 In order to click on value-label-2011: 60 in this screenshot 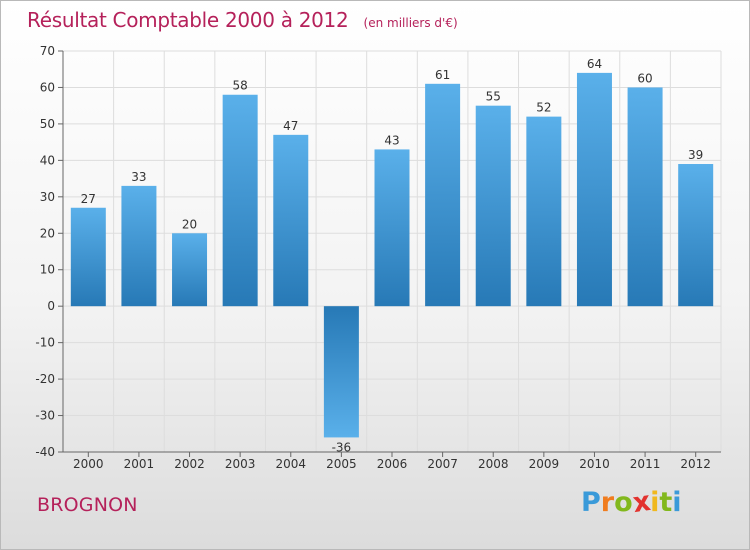, I will do `click(644, 78)`.